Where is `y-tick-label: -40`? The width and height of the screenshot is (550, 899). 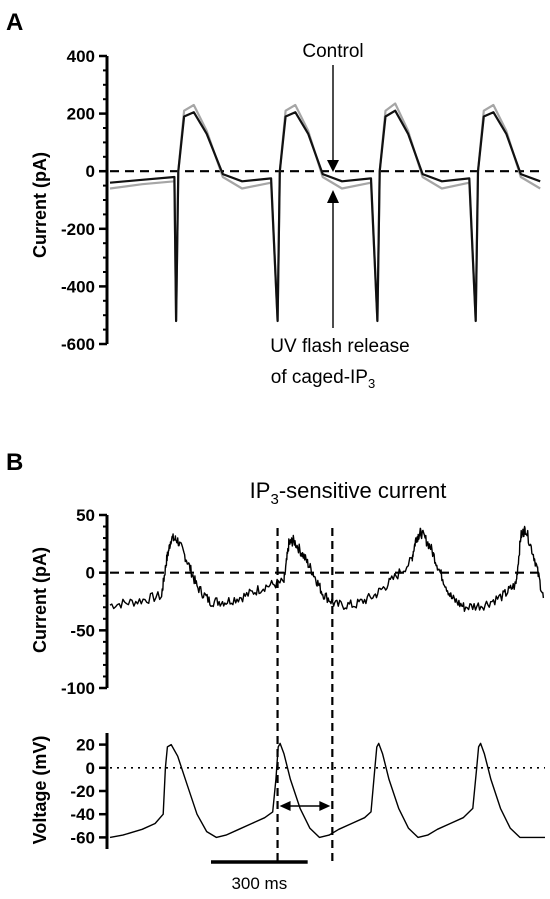
y-tick-label: -40 is located at coordinates (82, 814).